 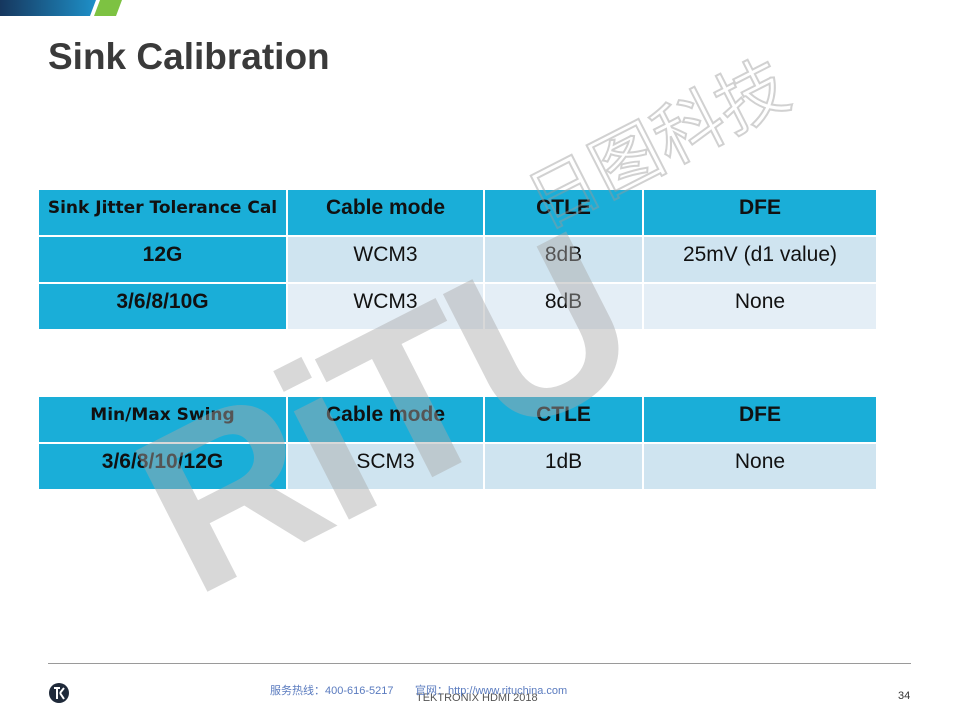 I want to click on header-cell: Min/Max Swing, so click(x=162, y=419).